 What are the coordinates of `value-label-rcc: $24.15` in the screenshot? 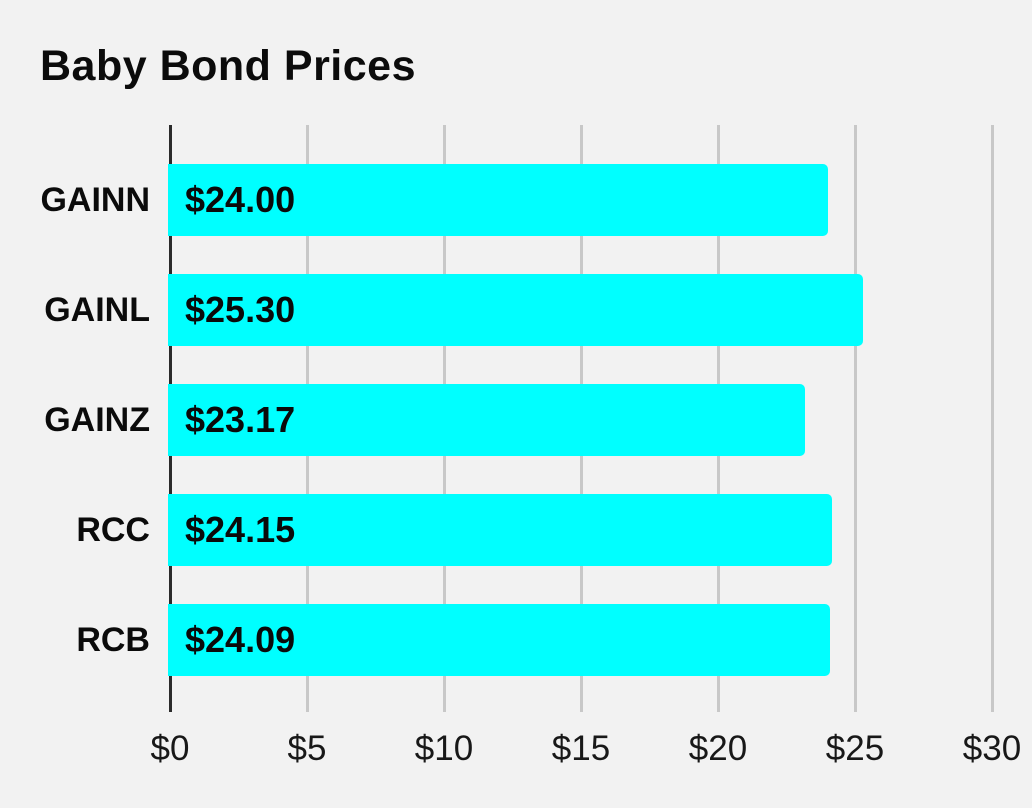 It's located at (240, 529).